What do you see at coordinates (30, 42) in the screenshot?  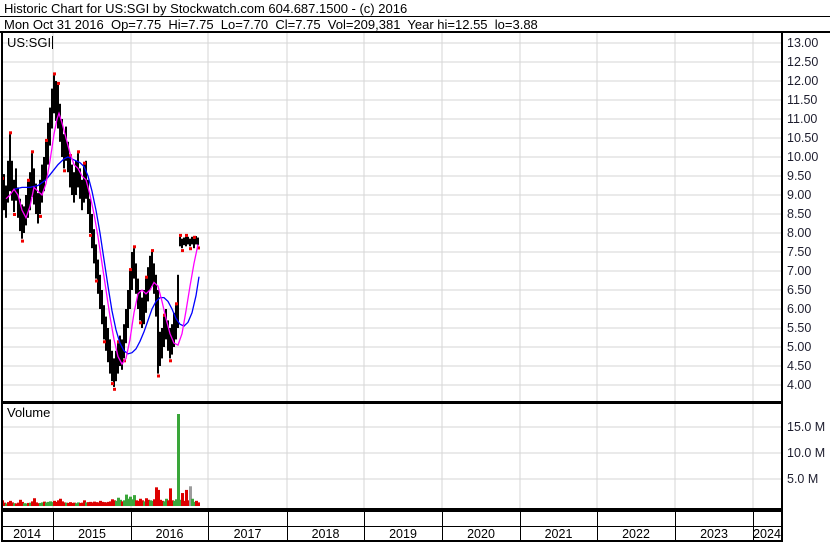 I see `symbol-input: US:SGI` at bounding box center [30, 42].